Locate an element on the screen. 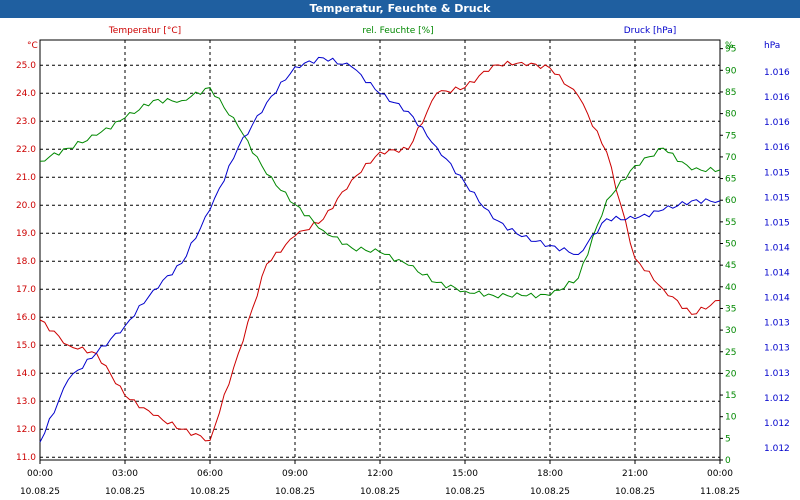 This screenshot has height=500, width=800. axis-title-temperature: Temperatur [°C] is located at coordinates (144, 31).